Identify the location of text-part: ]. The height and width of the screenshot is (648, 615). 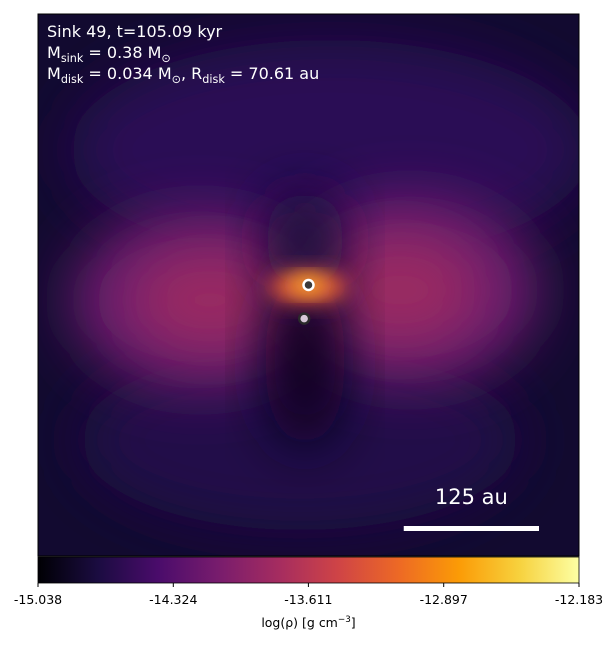
(353, 622).